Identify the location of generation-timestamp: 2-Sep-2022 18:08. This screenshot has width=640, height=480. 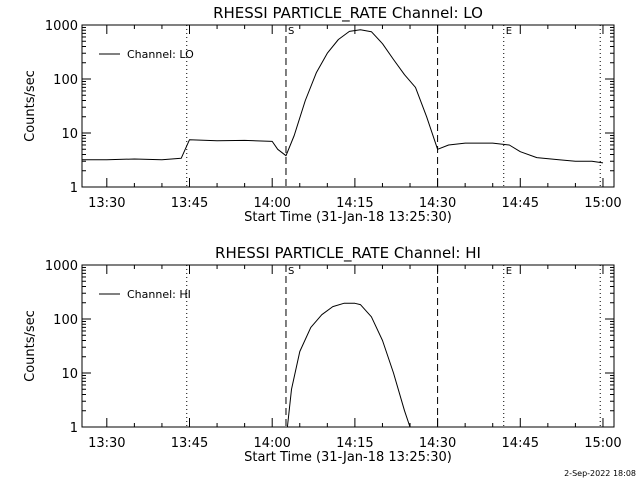
(600, 473).